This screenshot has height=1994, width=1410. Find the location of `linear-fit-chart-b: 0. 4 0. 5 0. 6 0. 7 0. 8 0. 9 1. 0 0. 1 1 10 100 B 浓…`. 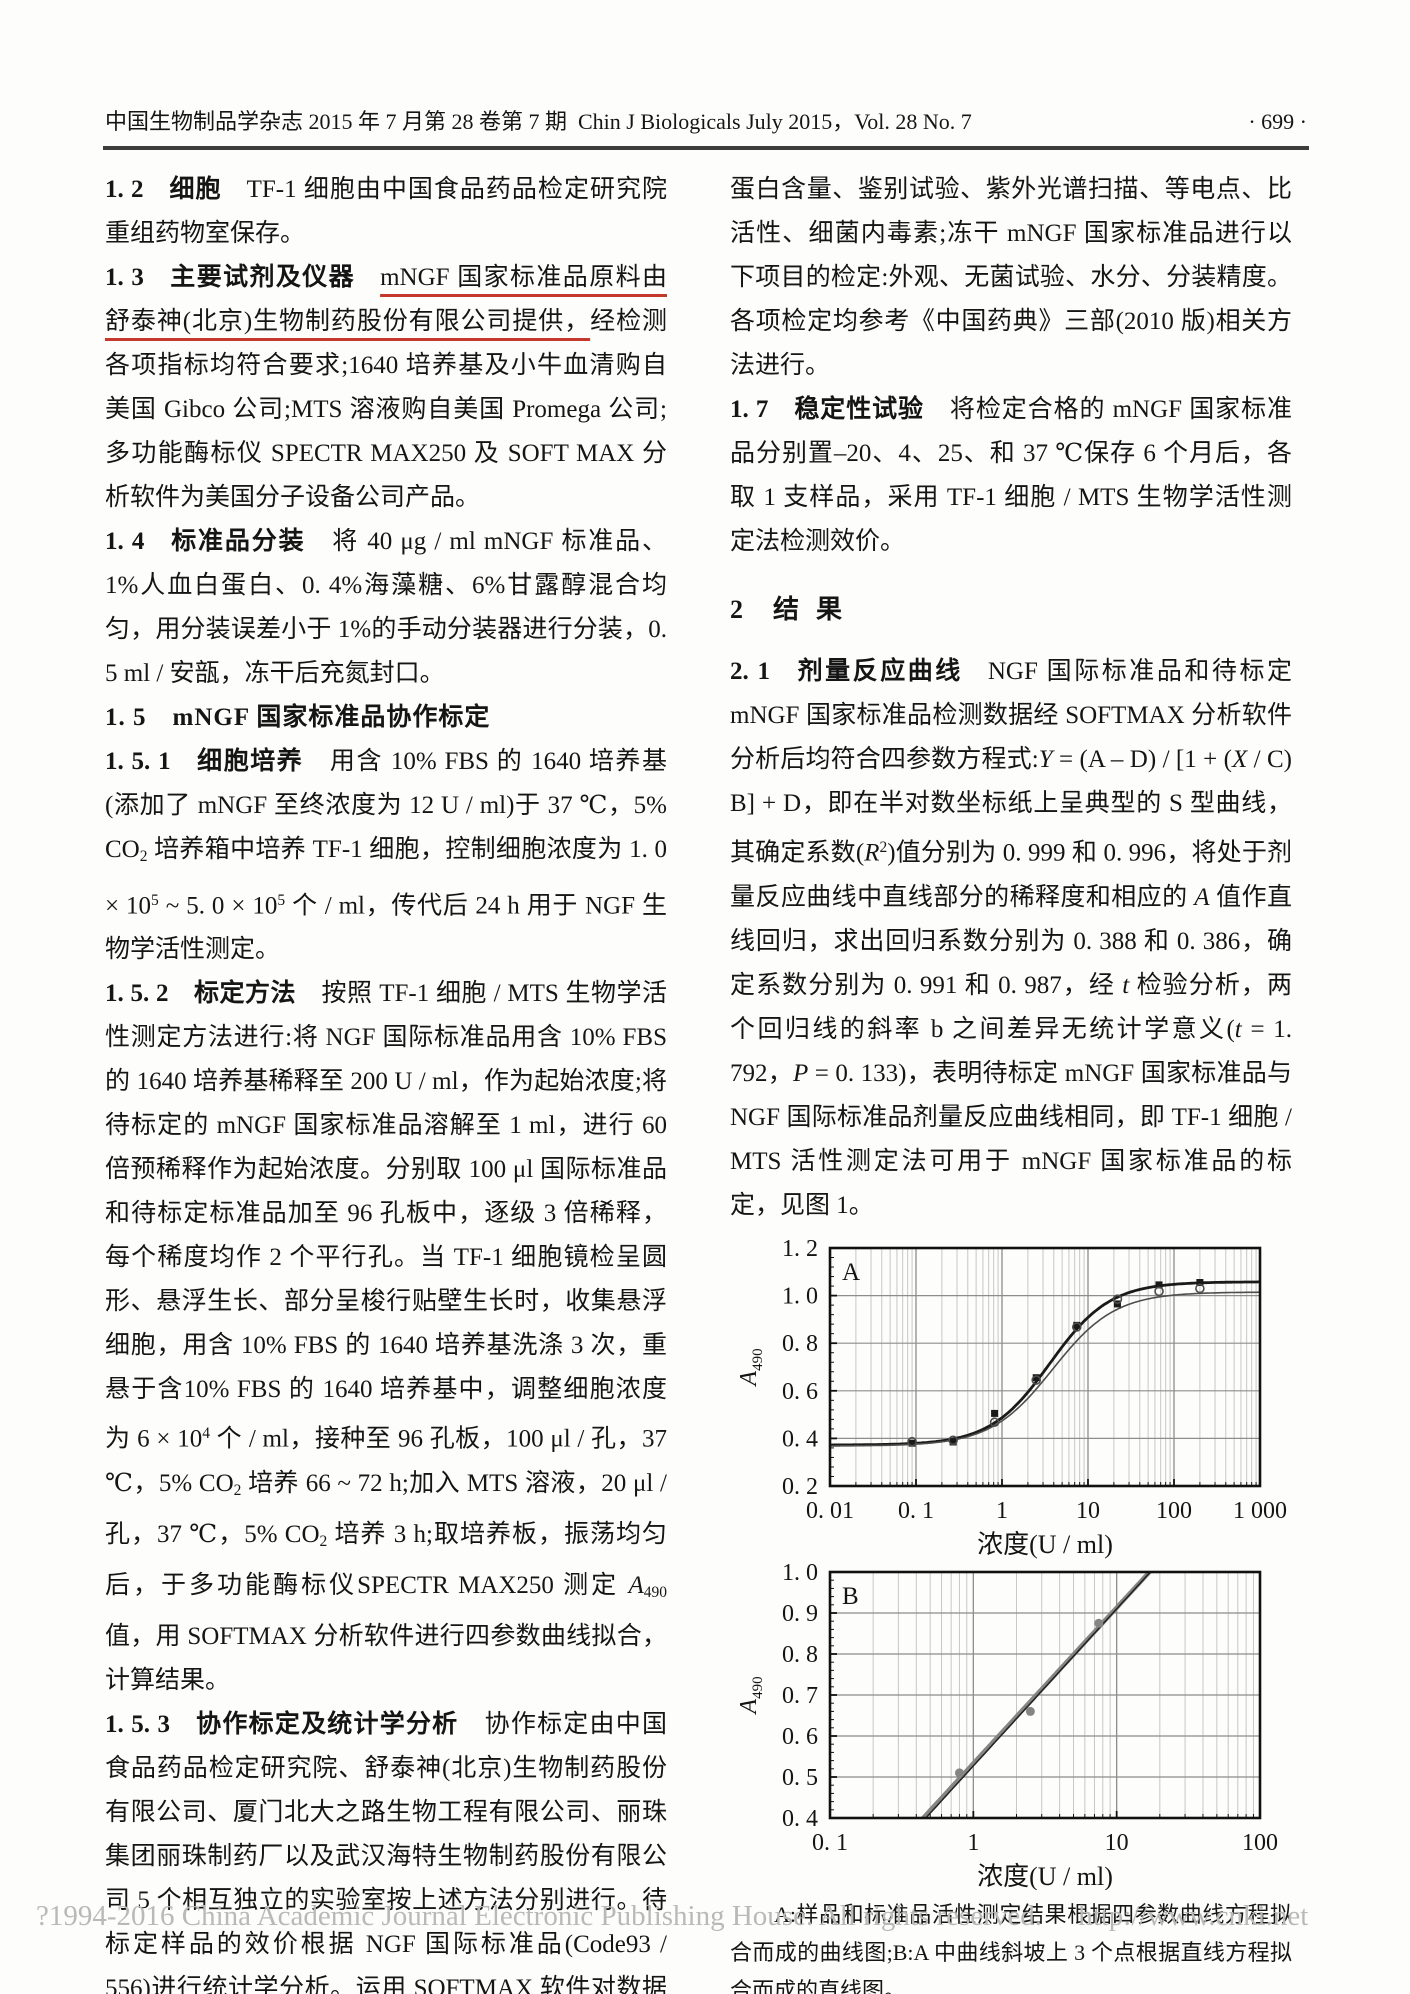

linear-fit-chart-b: 0. 4 0. 5 0. 6 0. 7 0. 8 0. 9 1. 0 0. 1 1 10 100 B 浓… is located at coordinates (1007, 1725).